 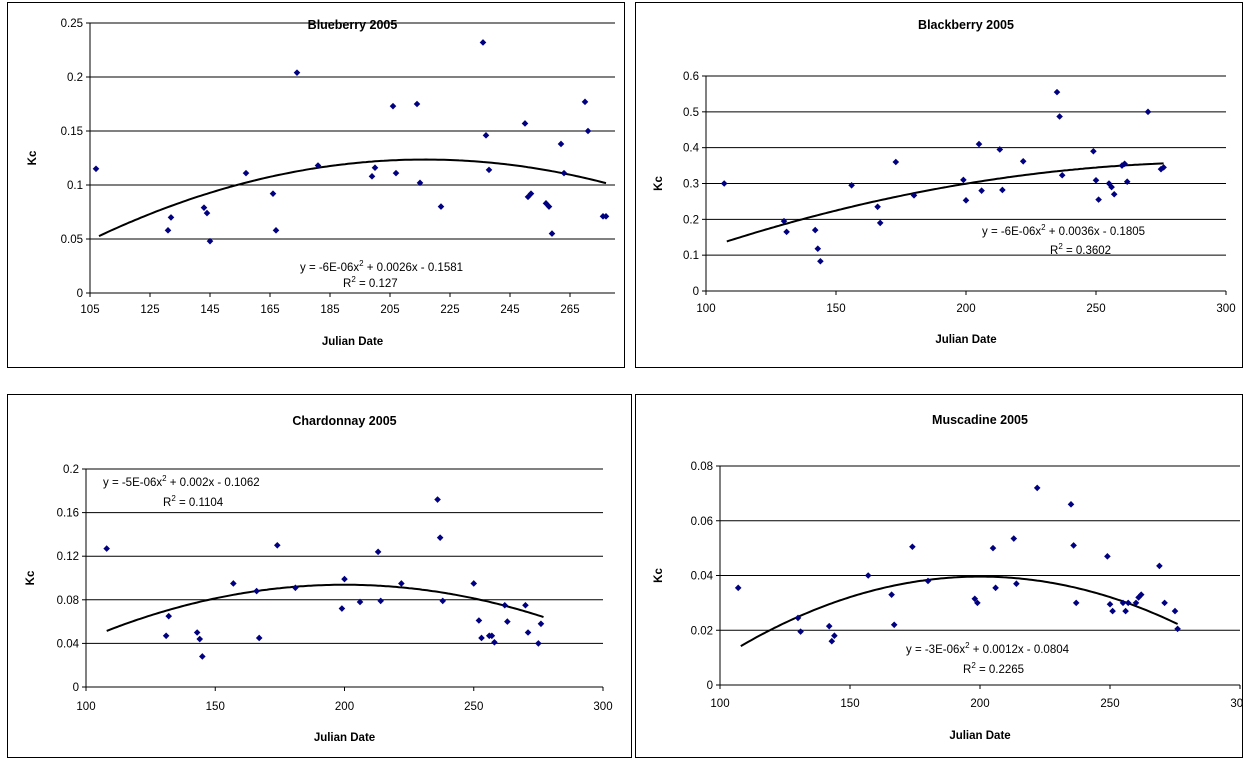 I want to click on r-squared: R2 = 0.2265, so click(x=993, y=668).